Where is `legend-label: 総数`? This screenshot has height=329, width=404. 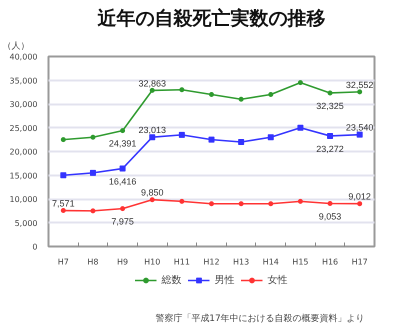
legend-label: 総数 is located at coordinates (172, 280).